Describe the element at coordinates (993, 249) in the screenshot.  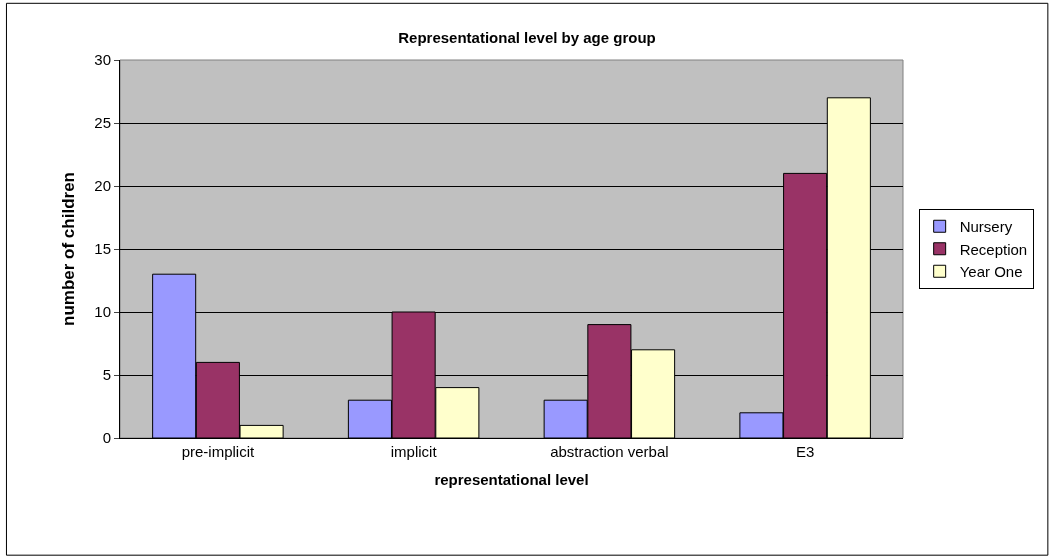
I see `legend-label: Reception` at that location.